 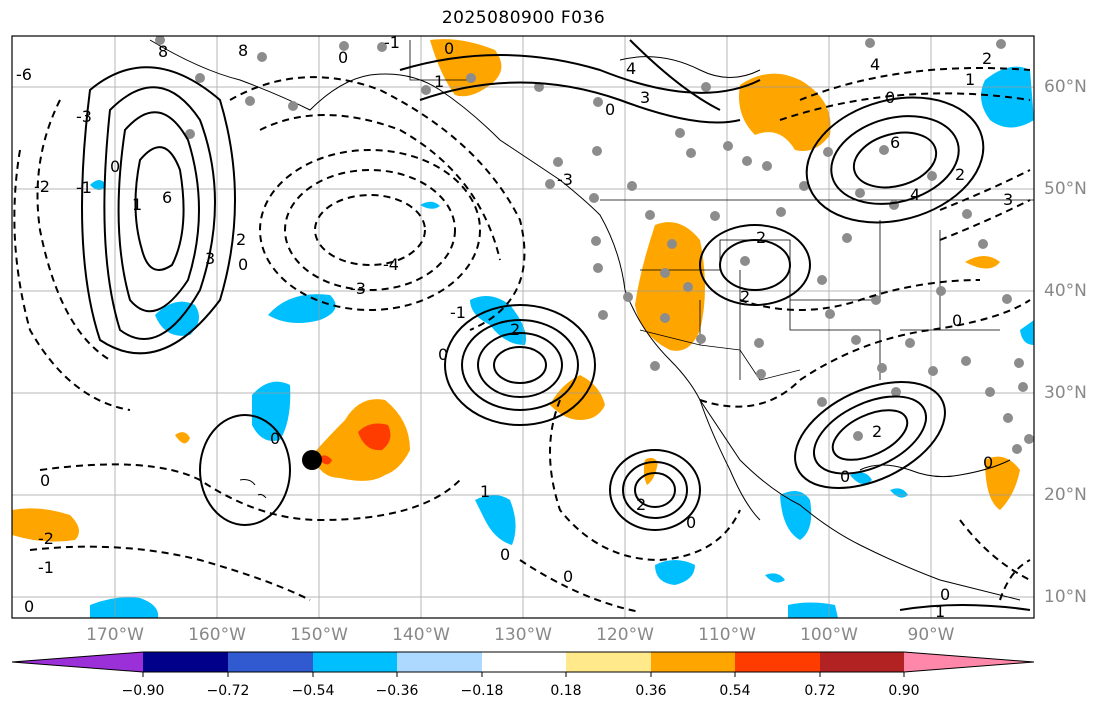 I want to click on lat-label: 30°N, so click(x=1065, y=393).